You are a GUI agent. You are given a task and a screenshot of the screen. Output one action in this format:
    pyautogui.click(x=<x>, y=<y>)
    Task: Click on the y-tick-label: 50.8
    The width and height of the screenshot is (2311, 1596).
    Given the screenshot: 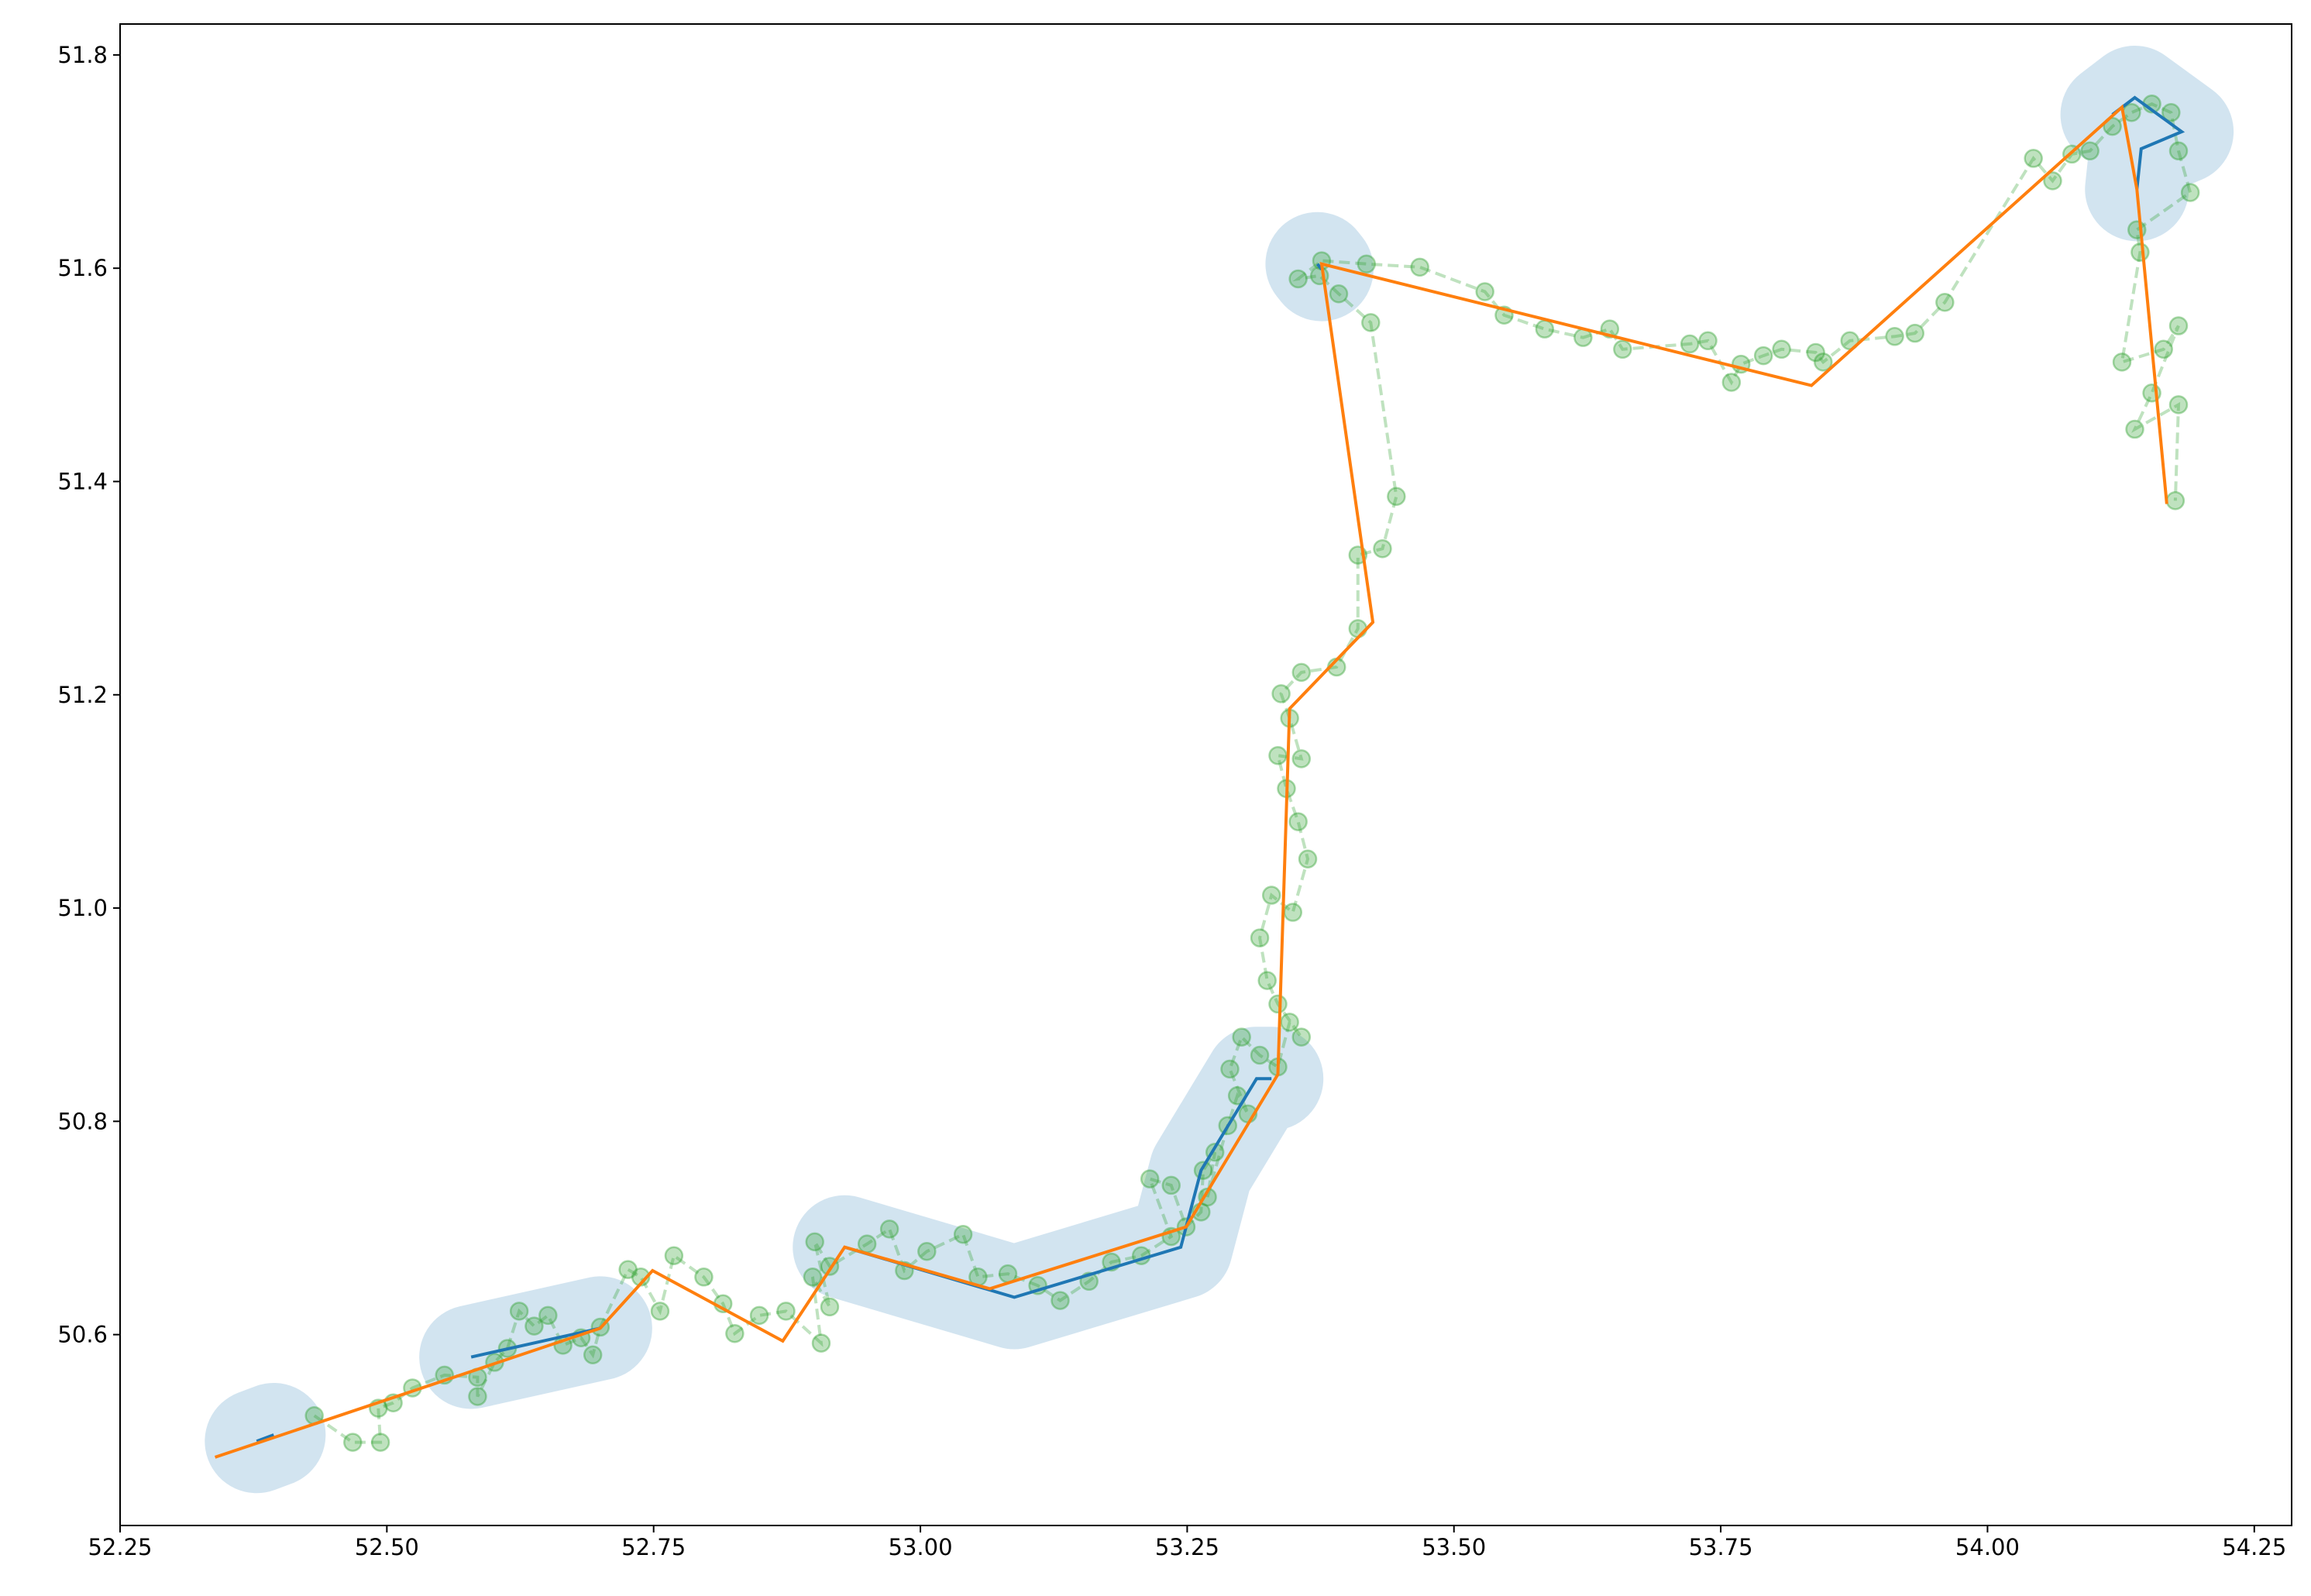 What is the action you would take?
    pyautogui.click(x=82, y=1121)
    